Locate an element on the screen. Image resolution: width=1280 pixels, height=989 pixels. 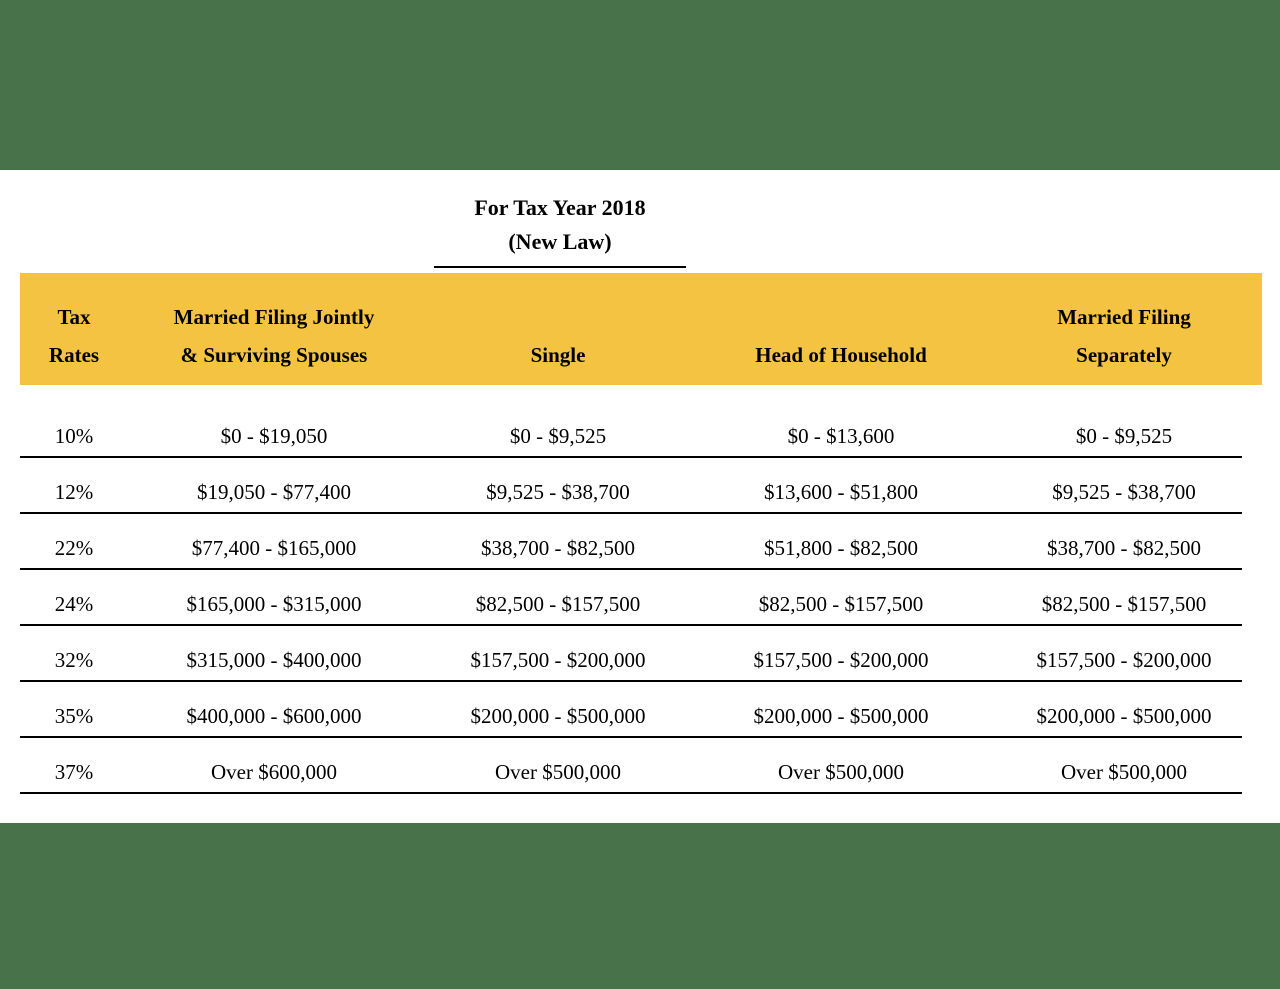
hoh-bracket-cell: $200,000 - $500,000 is located at coordinates (841, 716).